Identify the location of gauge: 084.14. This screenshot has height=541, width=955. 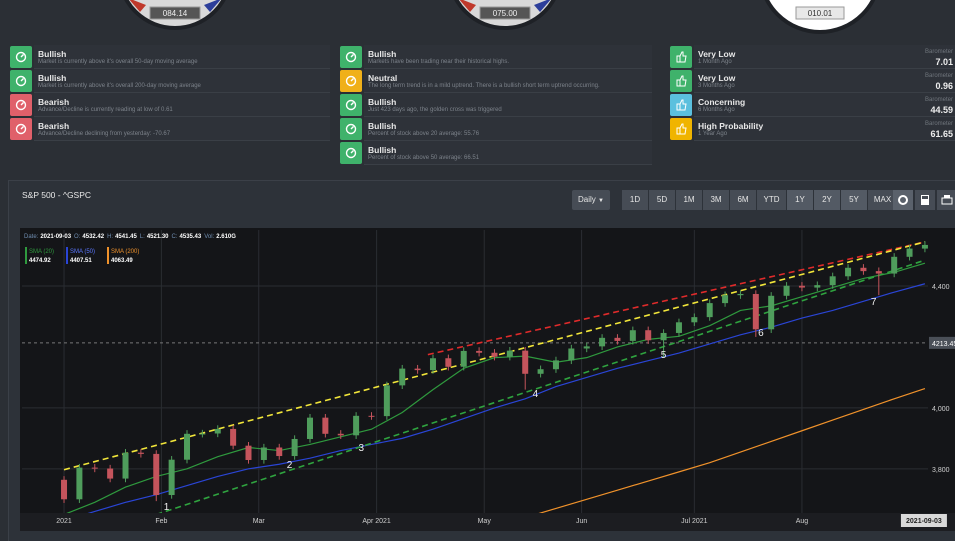
(175, 15).